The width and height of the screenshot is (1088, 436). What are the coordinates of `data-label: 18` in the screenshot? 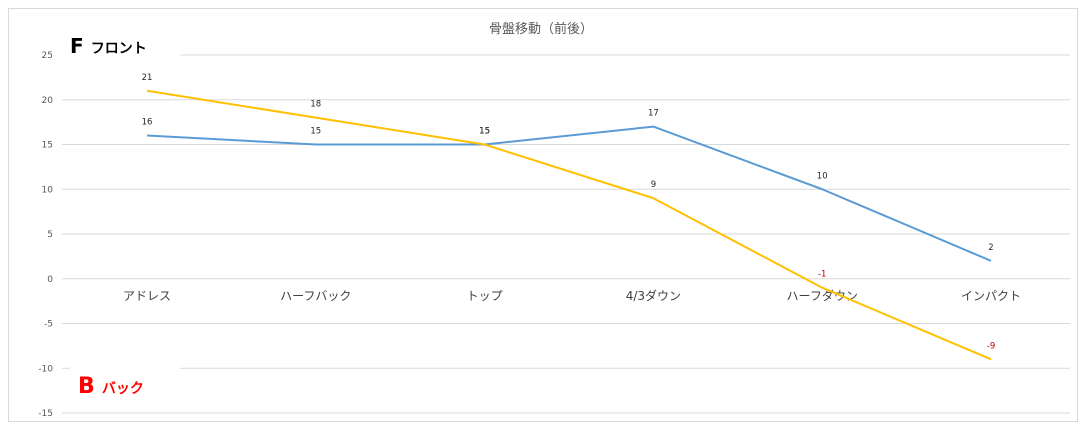 It's located at (315, 105).